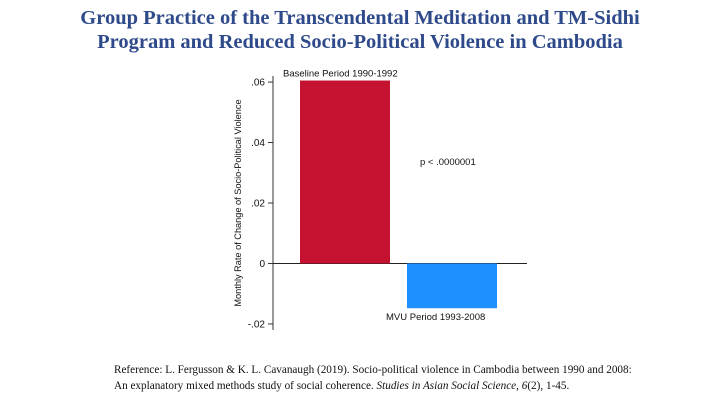 Image resolution: width=720 pixels, height=406 pixels. Describe the element at coordinates (435, 317) in the screenshot. I see `bar-label-2: MVU Period 1993-2008` at that location.